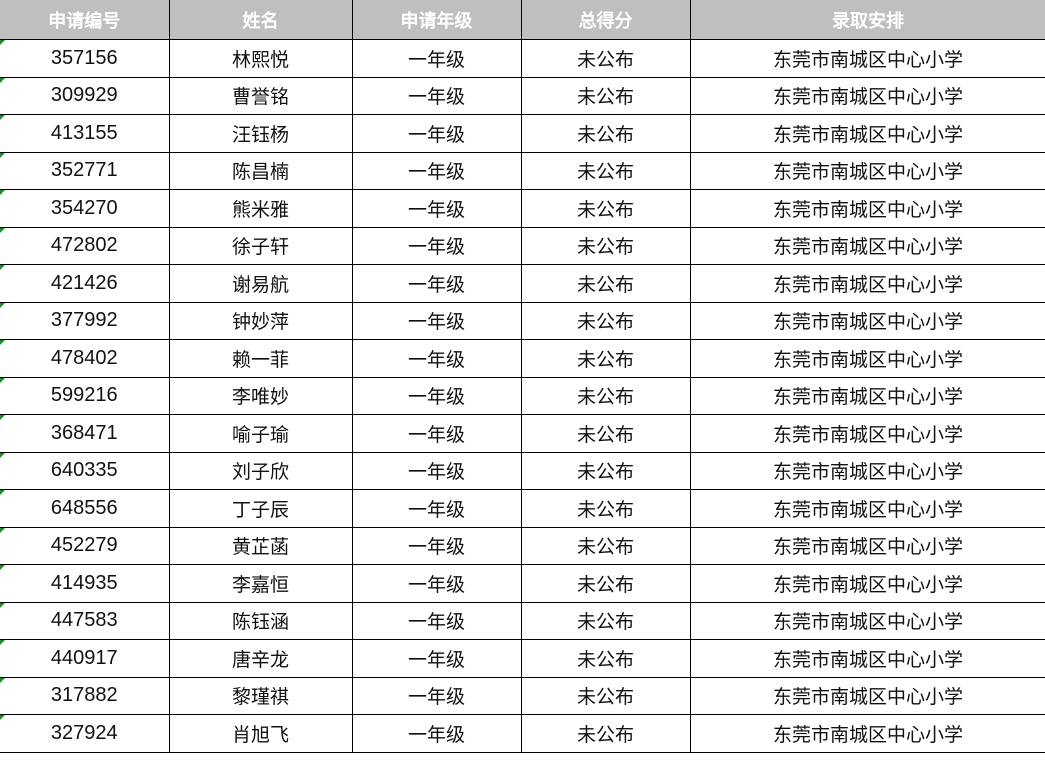  I want to click on cell-application-id: 421426, so click(85, 283).